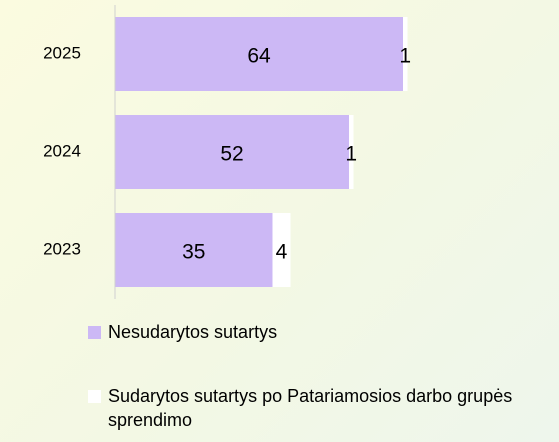 The height and width of the screenshot is (442, 559). What do you see at coordinates (193, 332) in the screenshot?
I see `legend-label: Nesudarytos sutartys` at bounding box center [193, 332].